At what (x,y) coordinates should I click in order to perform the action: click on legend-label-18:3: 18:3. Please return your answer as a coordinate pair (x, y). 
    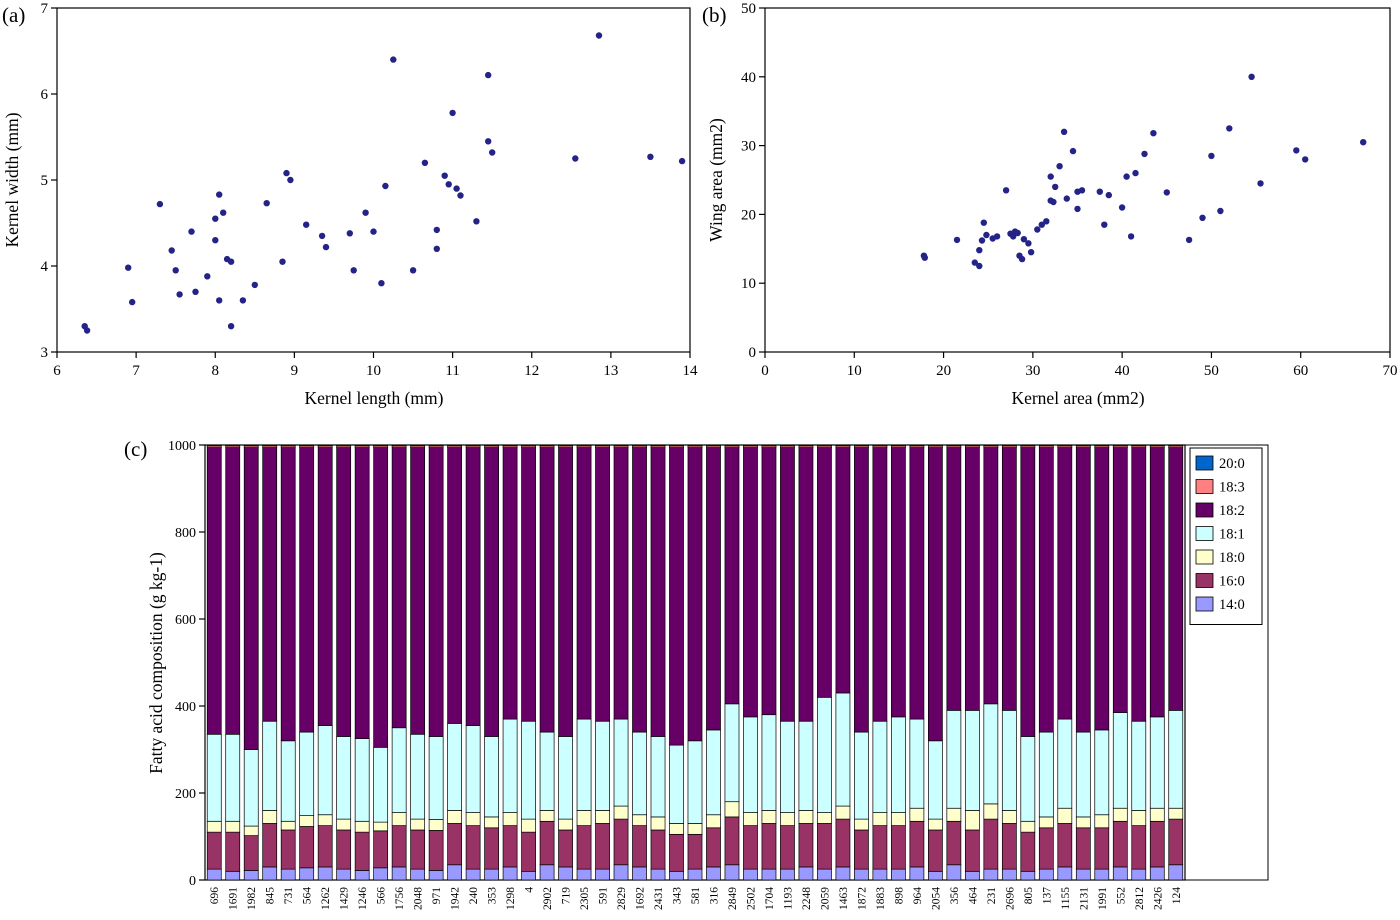
    Looking at the image, I should click on (1232, 488).